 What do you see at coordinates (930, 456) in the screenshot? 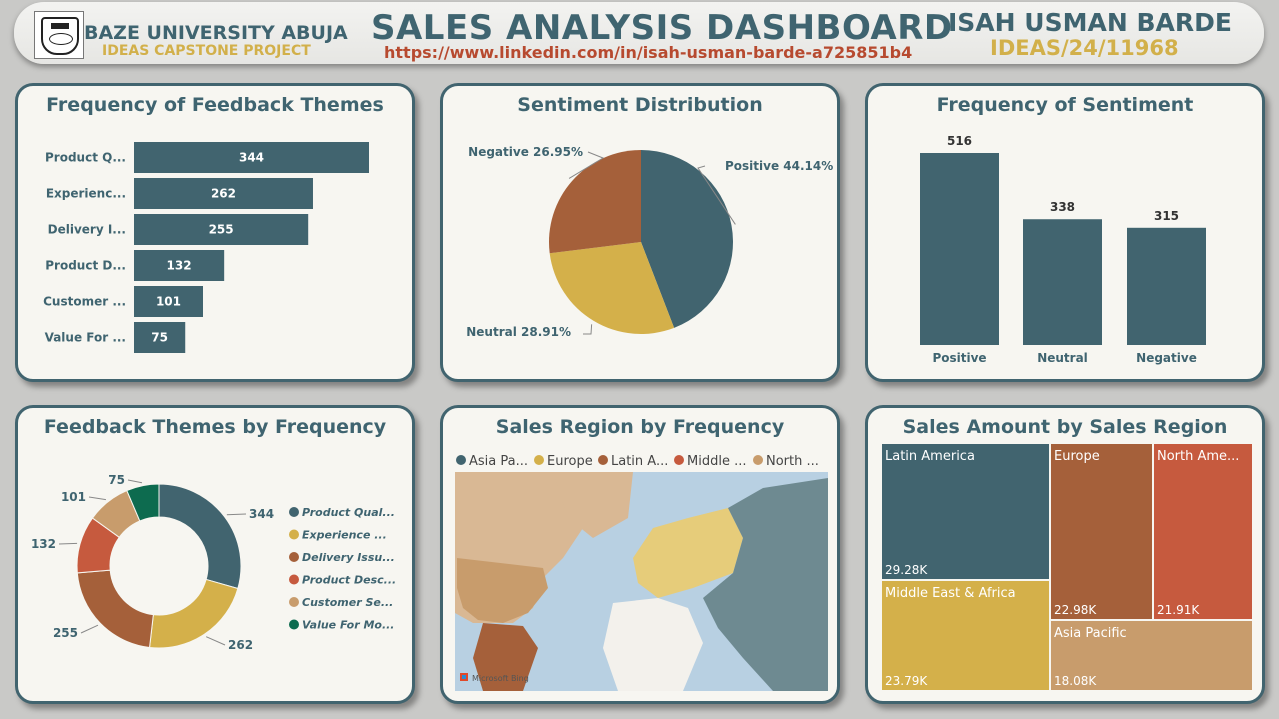
I see `treemap-label: Latin America` at bounding box center [930, 456].